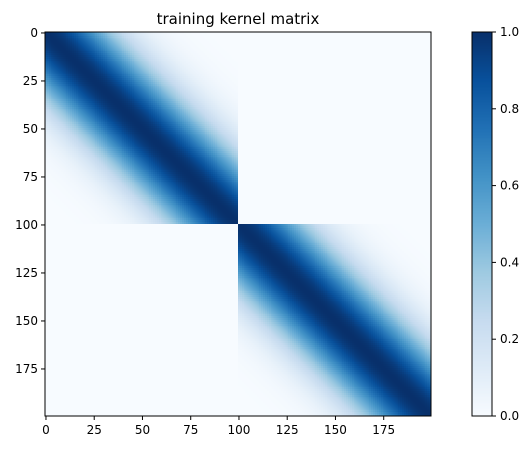 The height and width of the screenshot is (451, 530). Describe the element at coordinates (34, 33) in the screenshot. I see `y-tick-label: 0` at that location.